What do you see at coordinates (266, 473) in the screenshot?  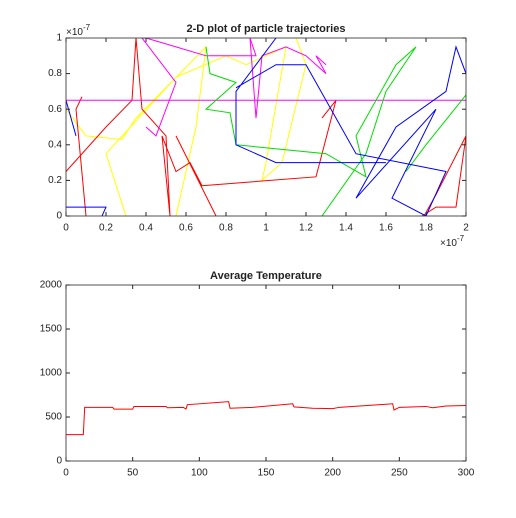 I see `x-tick-label: 150` at bounding box center [266, 473].